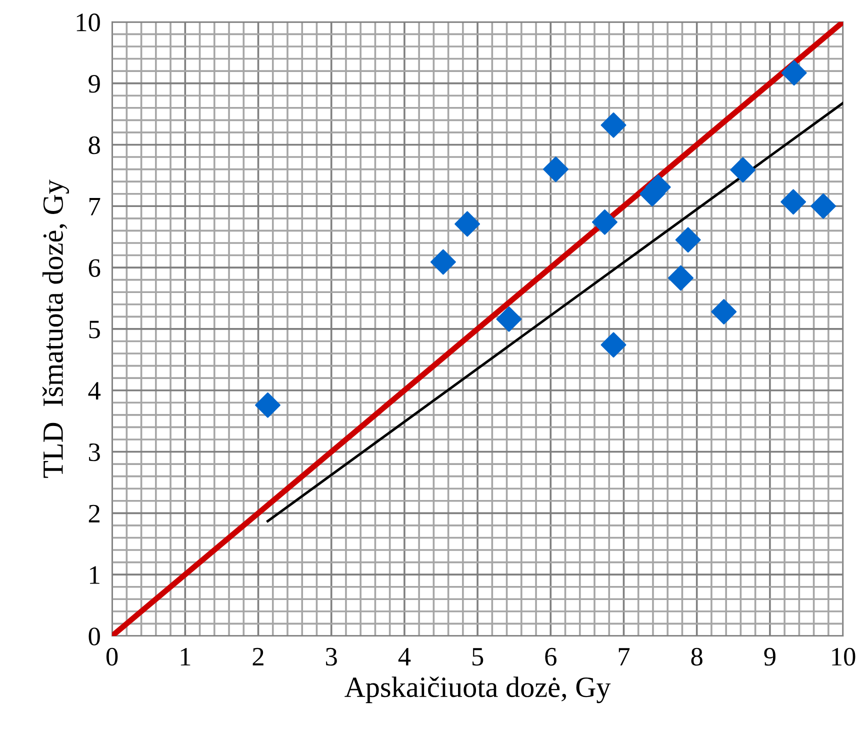 Image resolution: width=862 pixels, height=731 pixels. I want to click on x-tick-label: 8, so click(696, 657).